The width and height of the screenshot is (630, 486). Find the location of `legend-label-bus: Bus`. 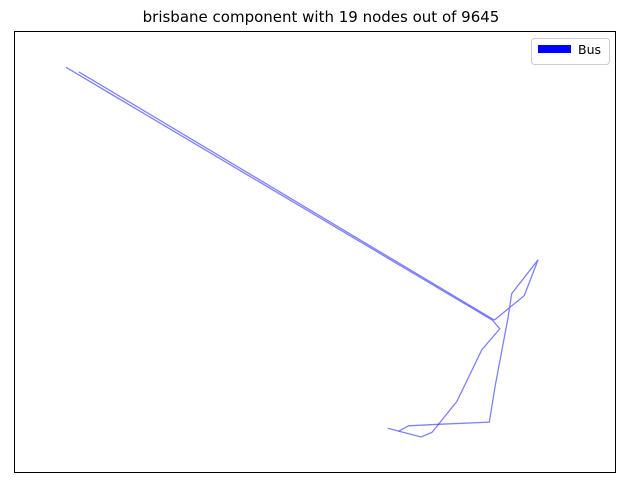

legend-label-bus: Bus is located at coordinates (589, 49).